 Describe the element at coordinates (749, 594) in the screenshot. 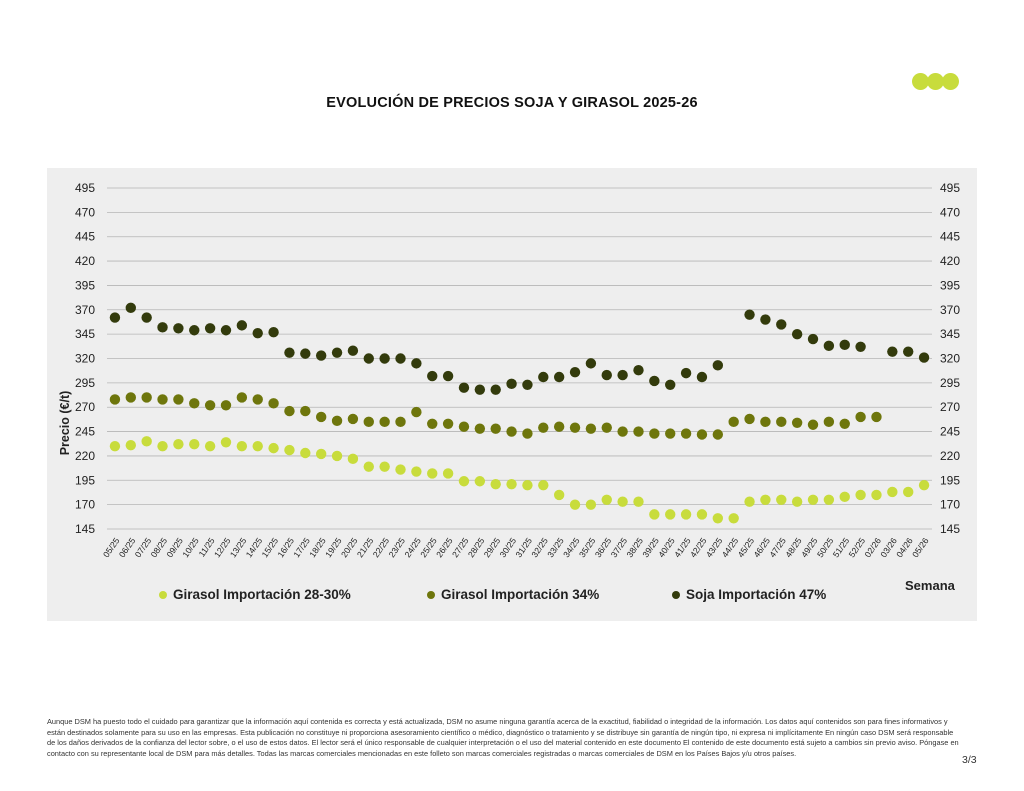

I see `legend-item: Soja Importación 47%` at that location.